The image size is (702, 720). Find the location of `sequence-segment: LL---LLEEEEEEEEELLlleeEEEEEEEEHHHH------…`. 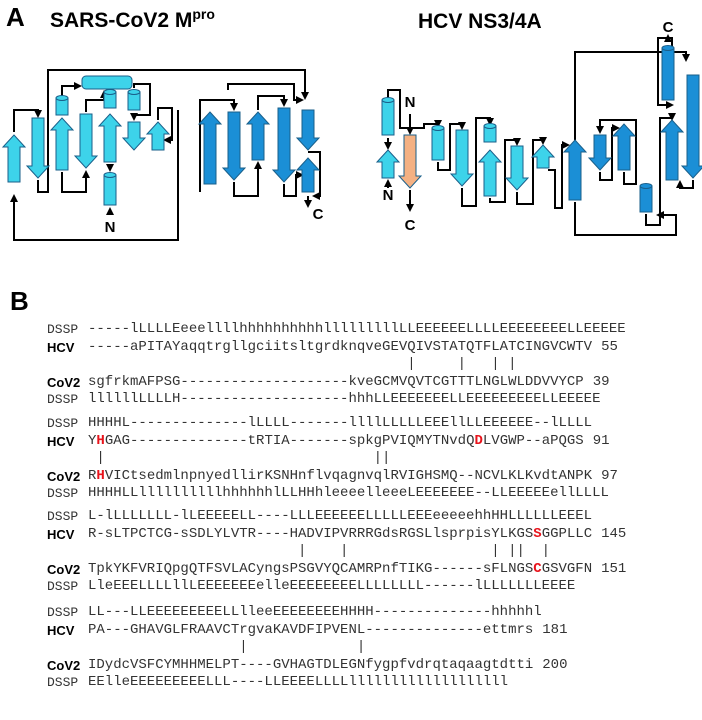

sequence-segment: LL---LLEEEEEEEEELLlleeEEEEEEEEHHHH------… is located at coordinates (315, 612).